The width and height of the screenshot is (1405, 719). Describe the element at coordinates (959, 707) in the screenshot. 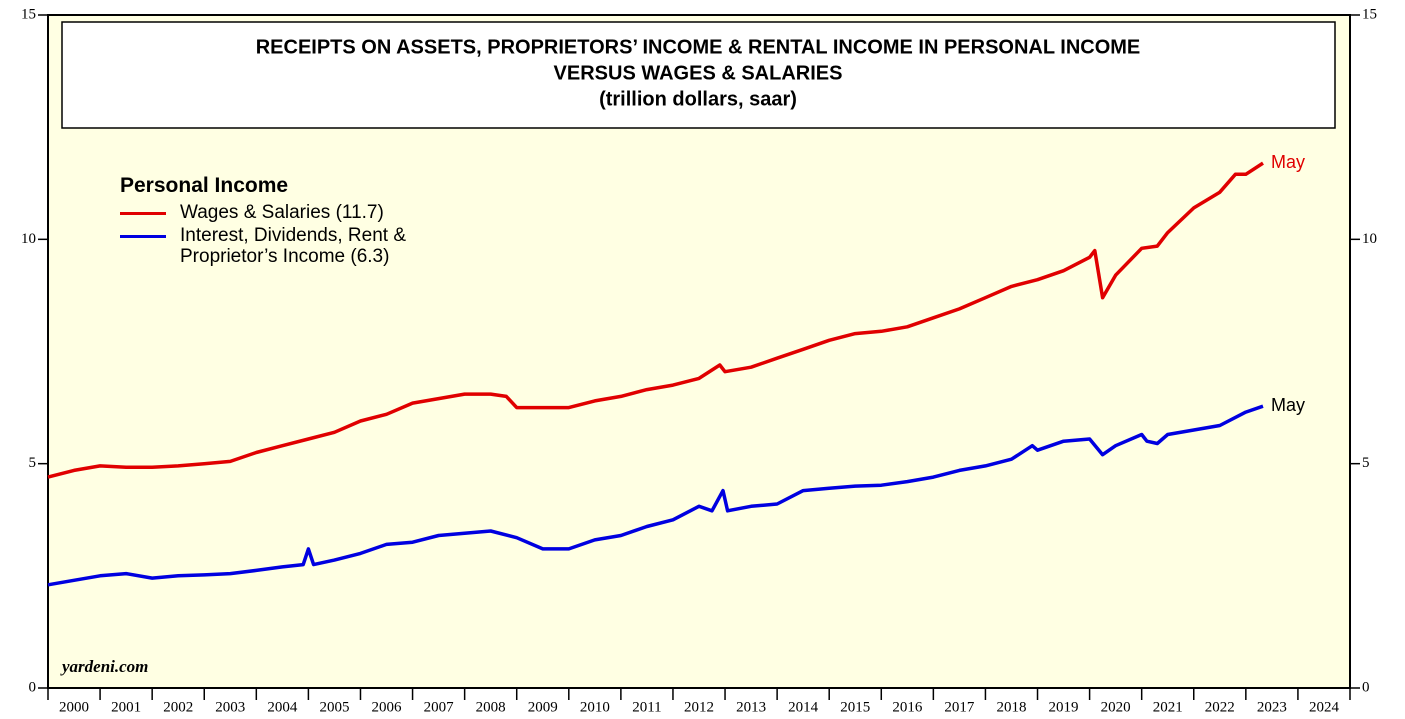

I see `x-tick-label: 2017` at that location.